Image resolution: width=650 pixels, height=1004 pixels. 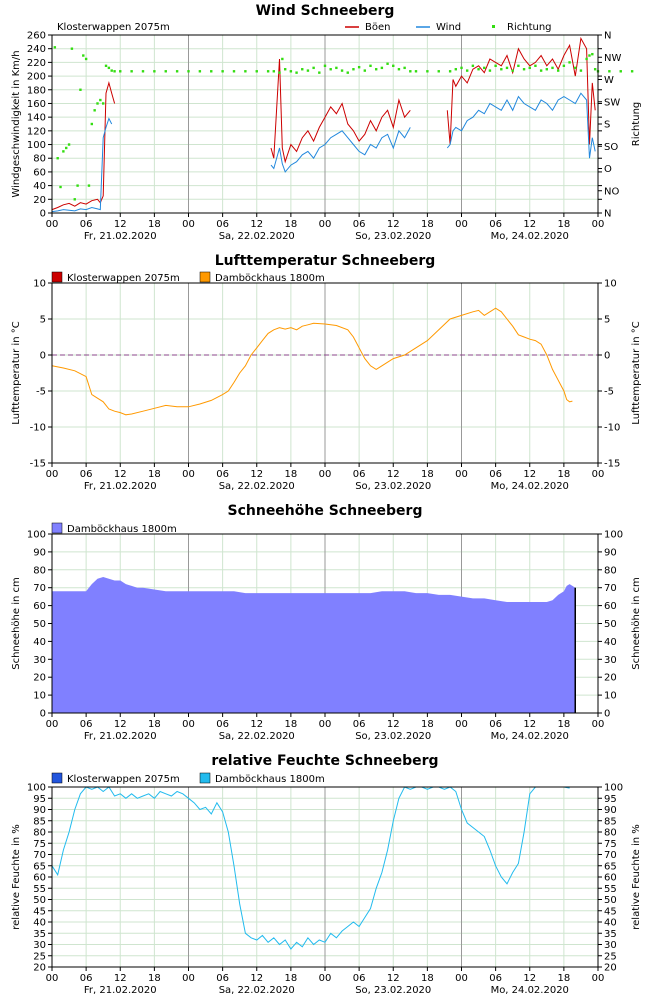 What do you see at coordinates (16, 372) in the screenshot?
I see `y-axis-label: Lufttemperatur in °C` at bounding box center [16, 372].